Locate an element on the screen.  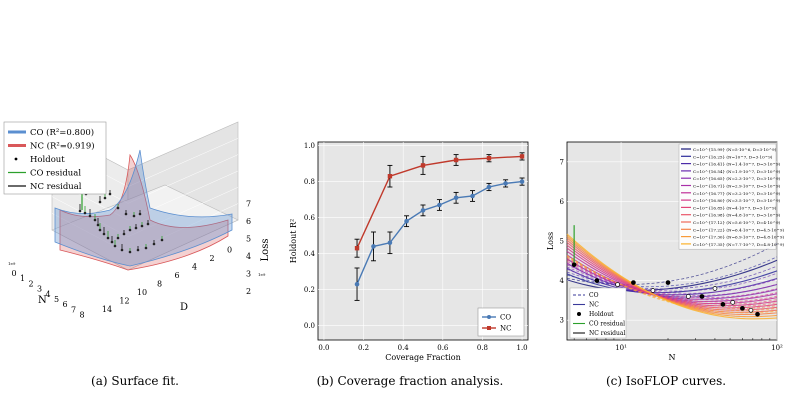
d-tick-label: 6 is located at coordinates (176, 275).